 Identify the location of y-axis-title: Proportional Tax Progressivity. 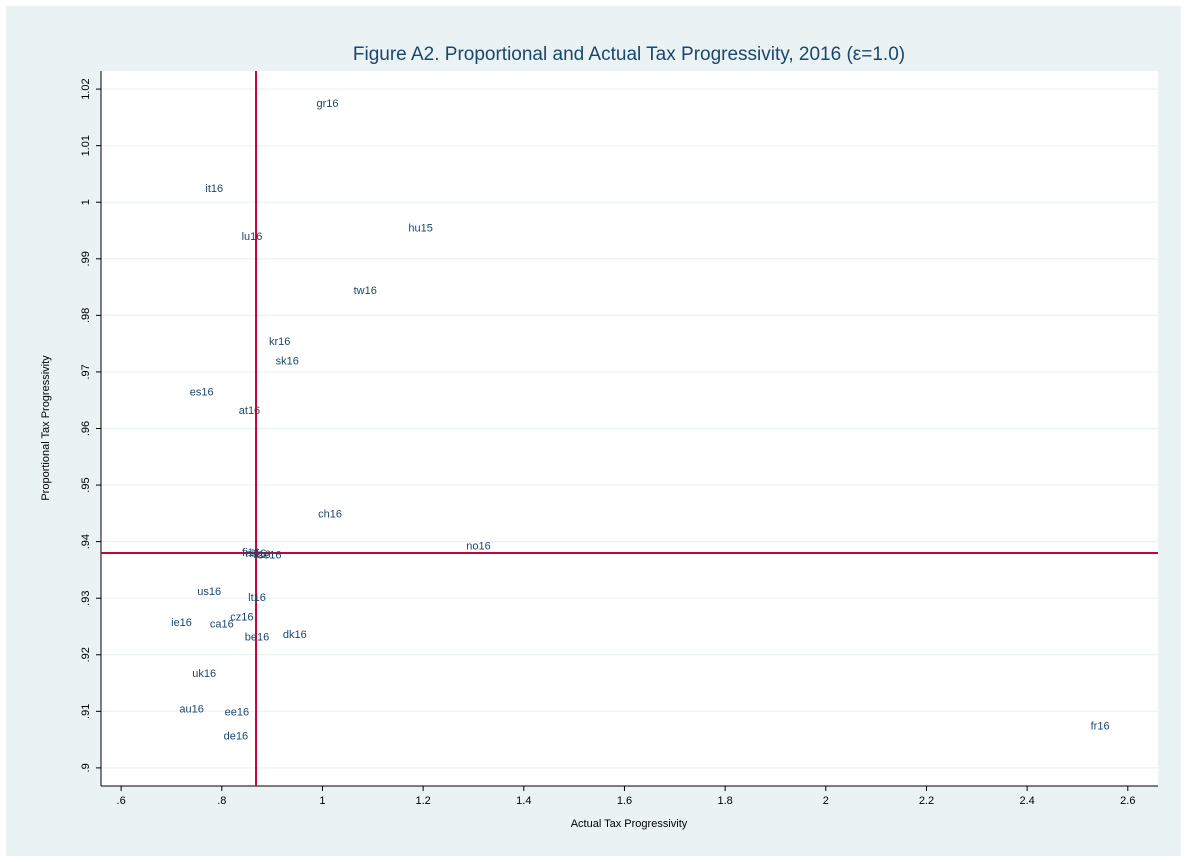
(46, 428).